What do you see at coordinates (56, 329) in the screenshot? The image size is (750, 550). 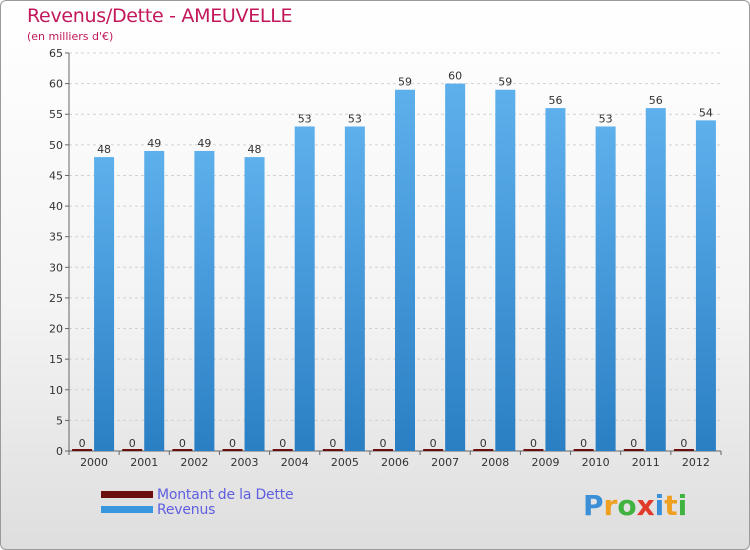 I see `y-tick-label: 20` at bounding box center [56, 329].